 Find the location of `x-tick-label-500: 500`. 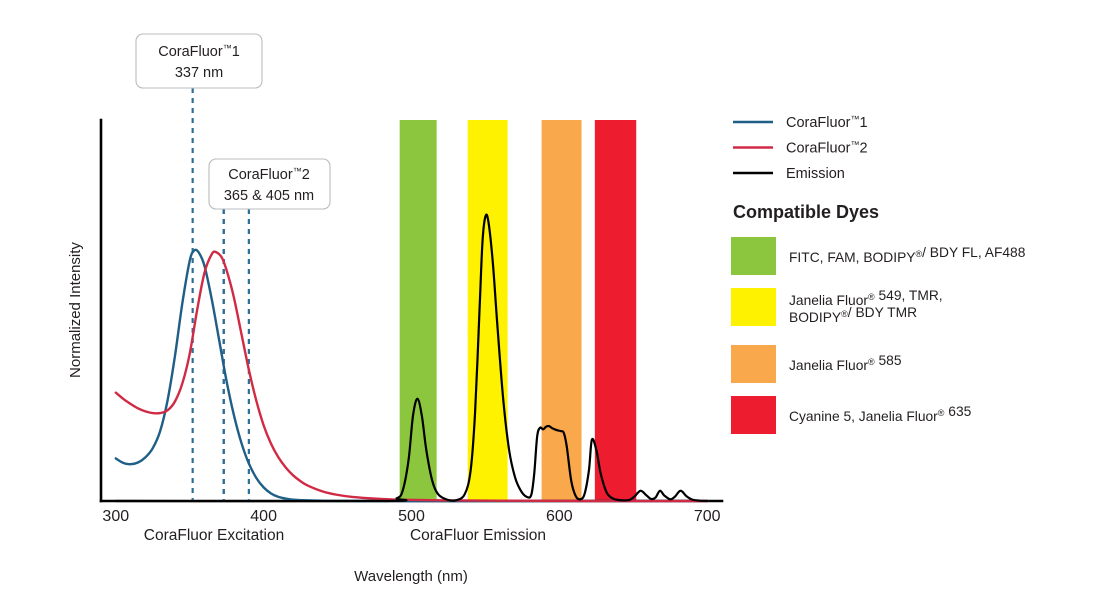

x-tick-label-500: 500 is located at coordinates (411, 516).